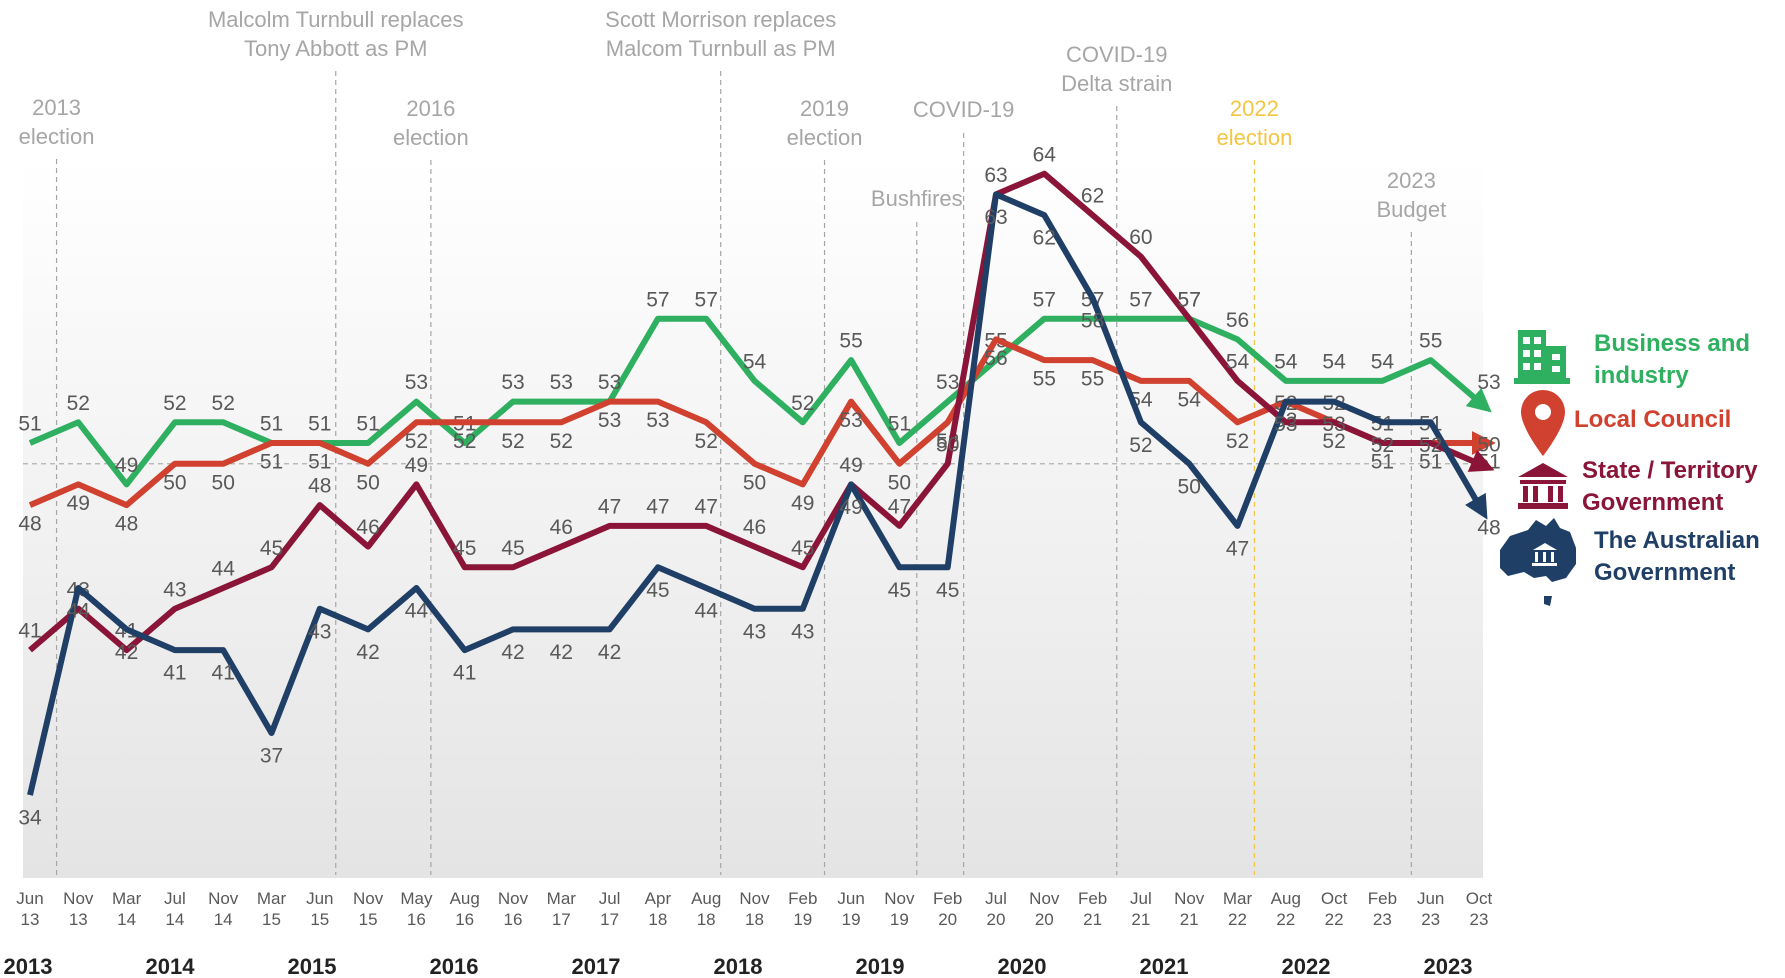 This screenshot has width=1785, height=978. What do you see at coordinates (1237, 909) in the screenshot?
I see `x-tick-label: Mar 22` at bounding box center [1237, 909].